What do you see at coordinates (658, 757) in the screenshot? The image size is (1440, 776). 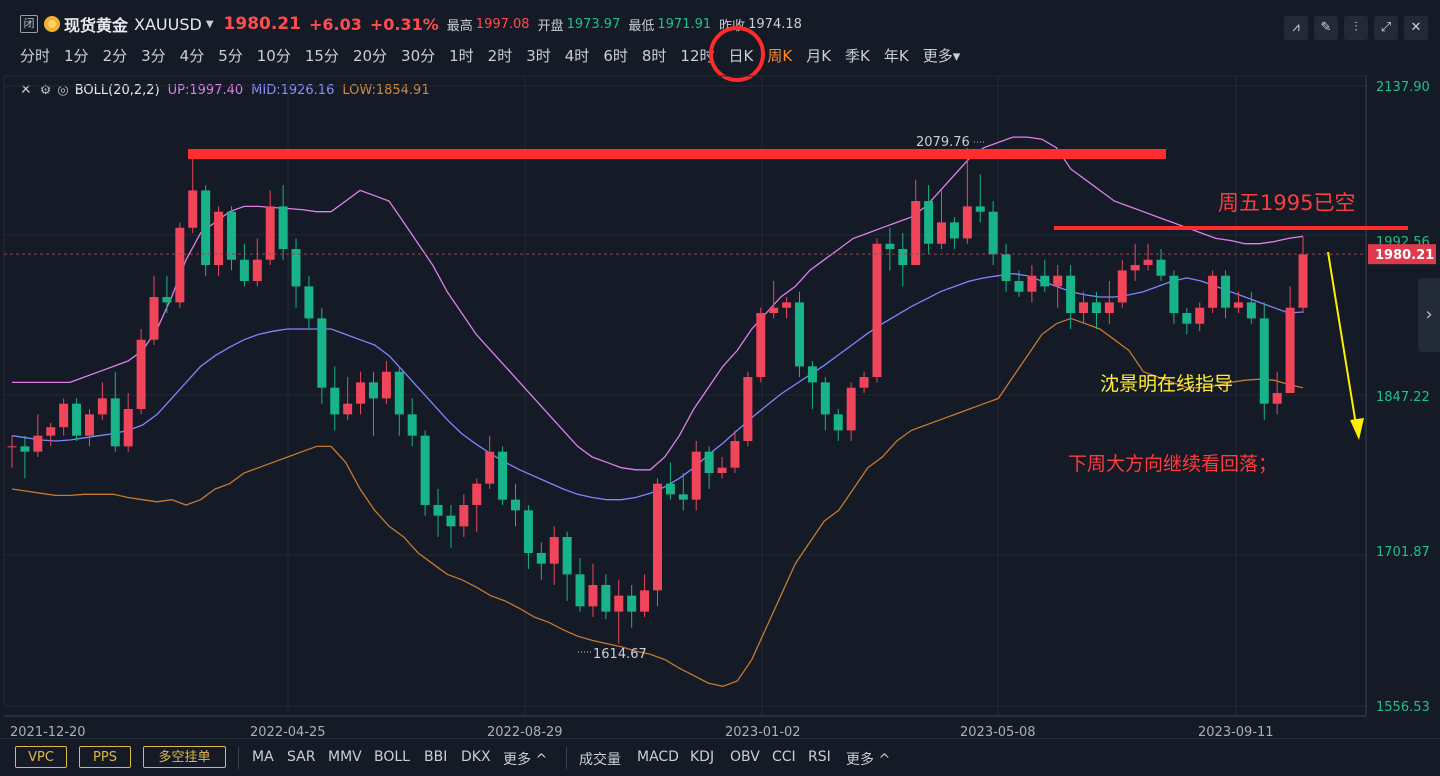 I see `sub-indicator-macd: MACD` at bounding box center [658, 757].